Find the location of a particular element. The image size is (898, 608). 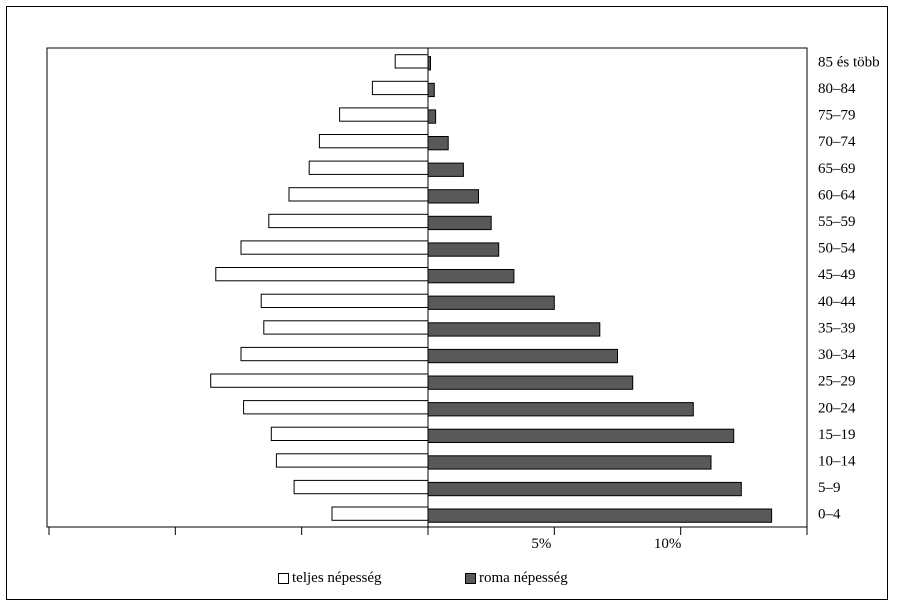

x-tick-label-4: 5% is located at coordinates (541, 544).